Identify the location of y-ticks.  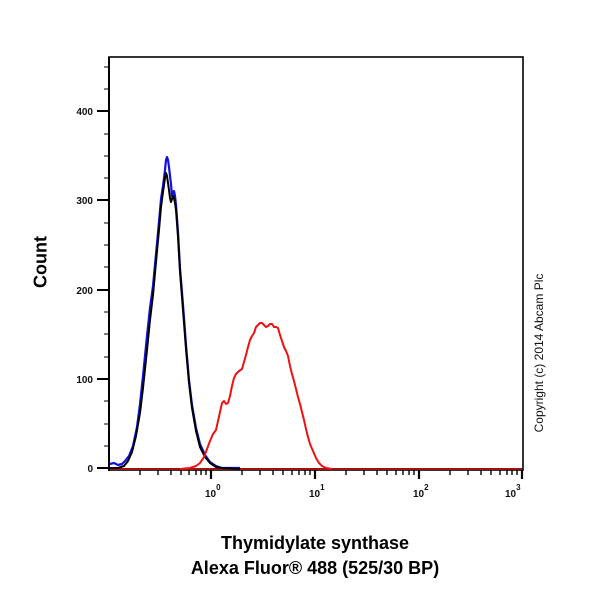
(103, 267).